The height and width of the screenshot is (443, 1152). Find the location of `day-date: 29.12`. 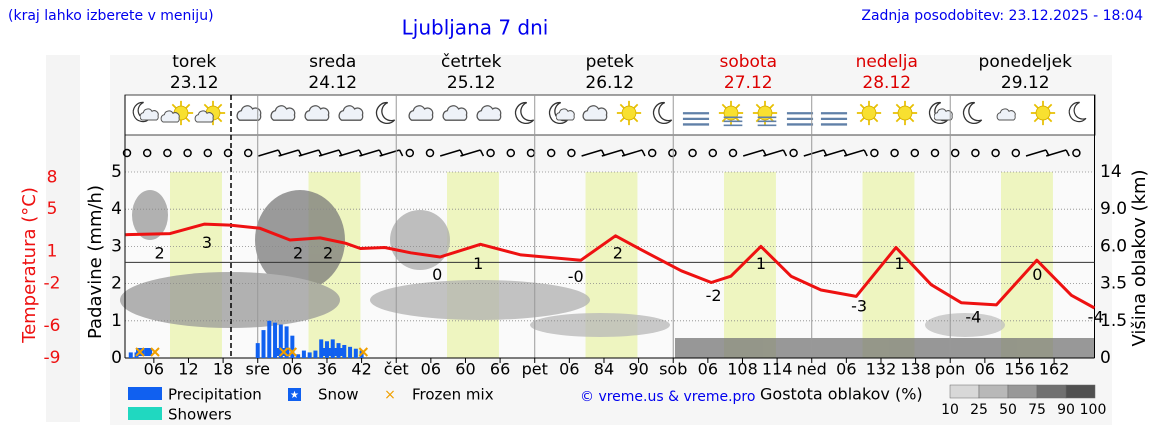

day-date: 29.12 is located at coordinates (1025, 83).